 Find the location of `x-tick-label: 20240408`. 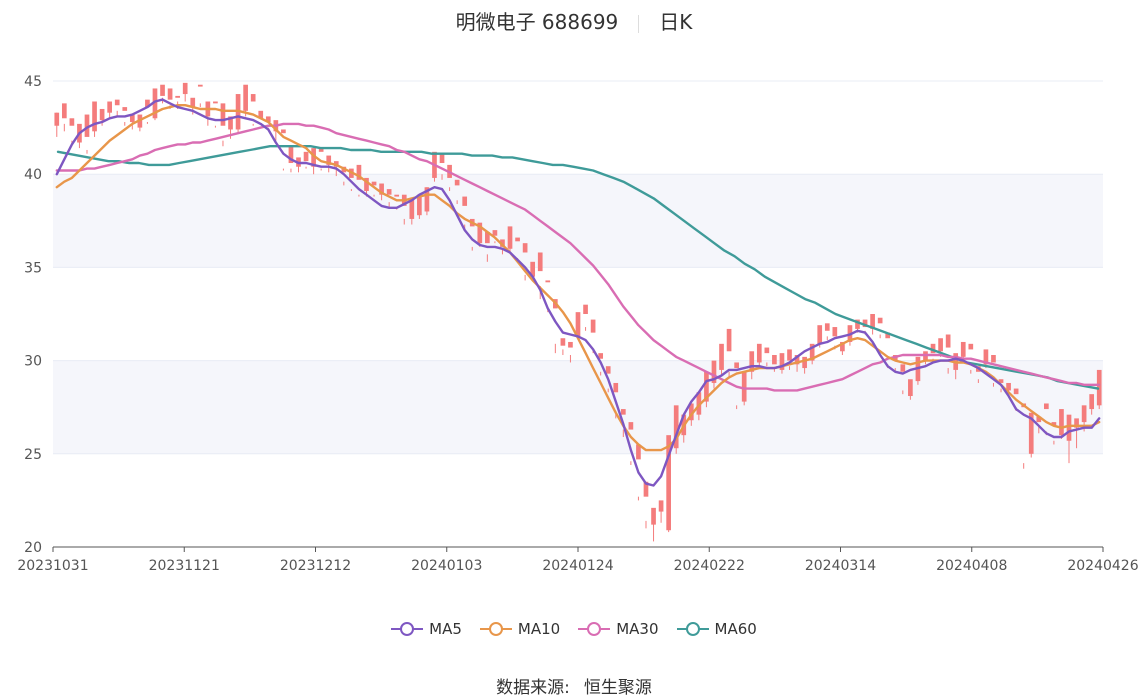

x-tick-label: 20240408 is located at coordinates (971, 566).